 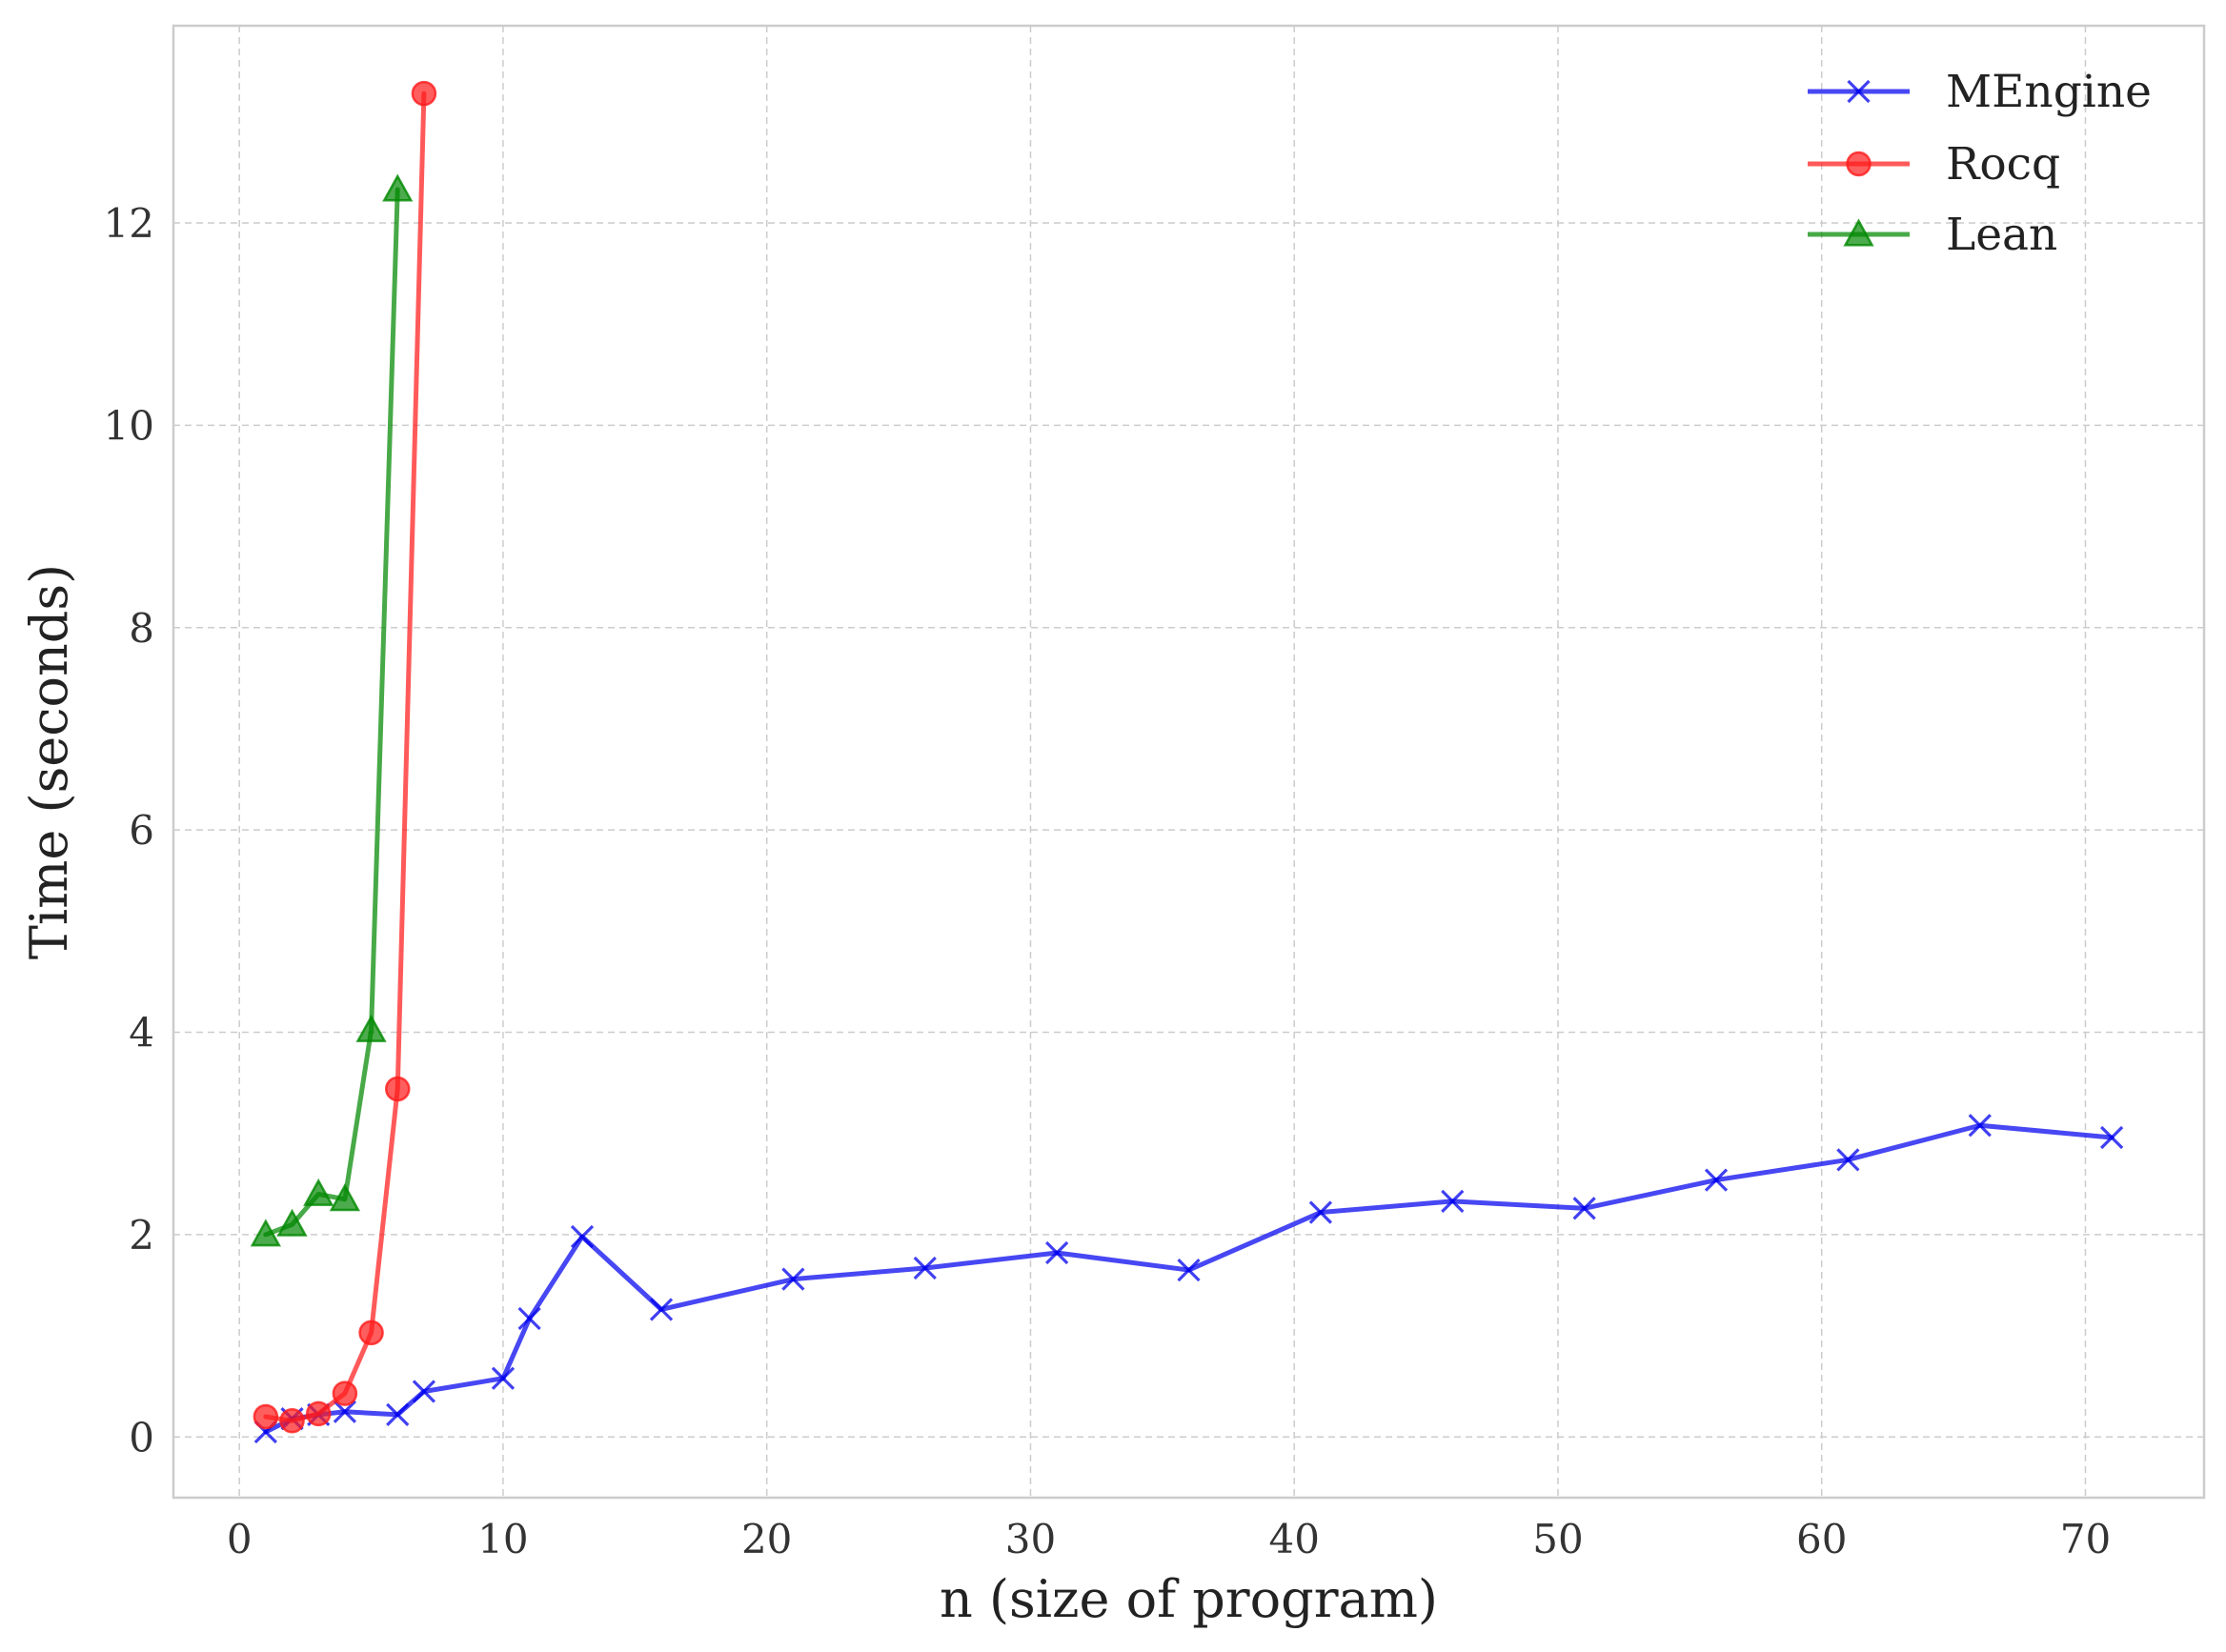 I want to click on x-tick-label: 50, so click(x=1557, y=1539).